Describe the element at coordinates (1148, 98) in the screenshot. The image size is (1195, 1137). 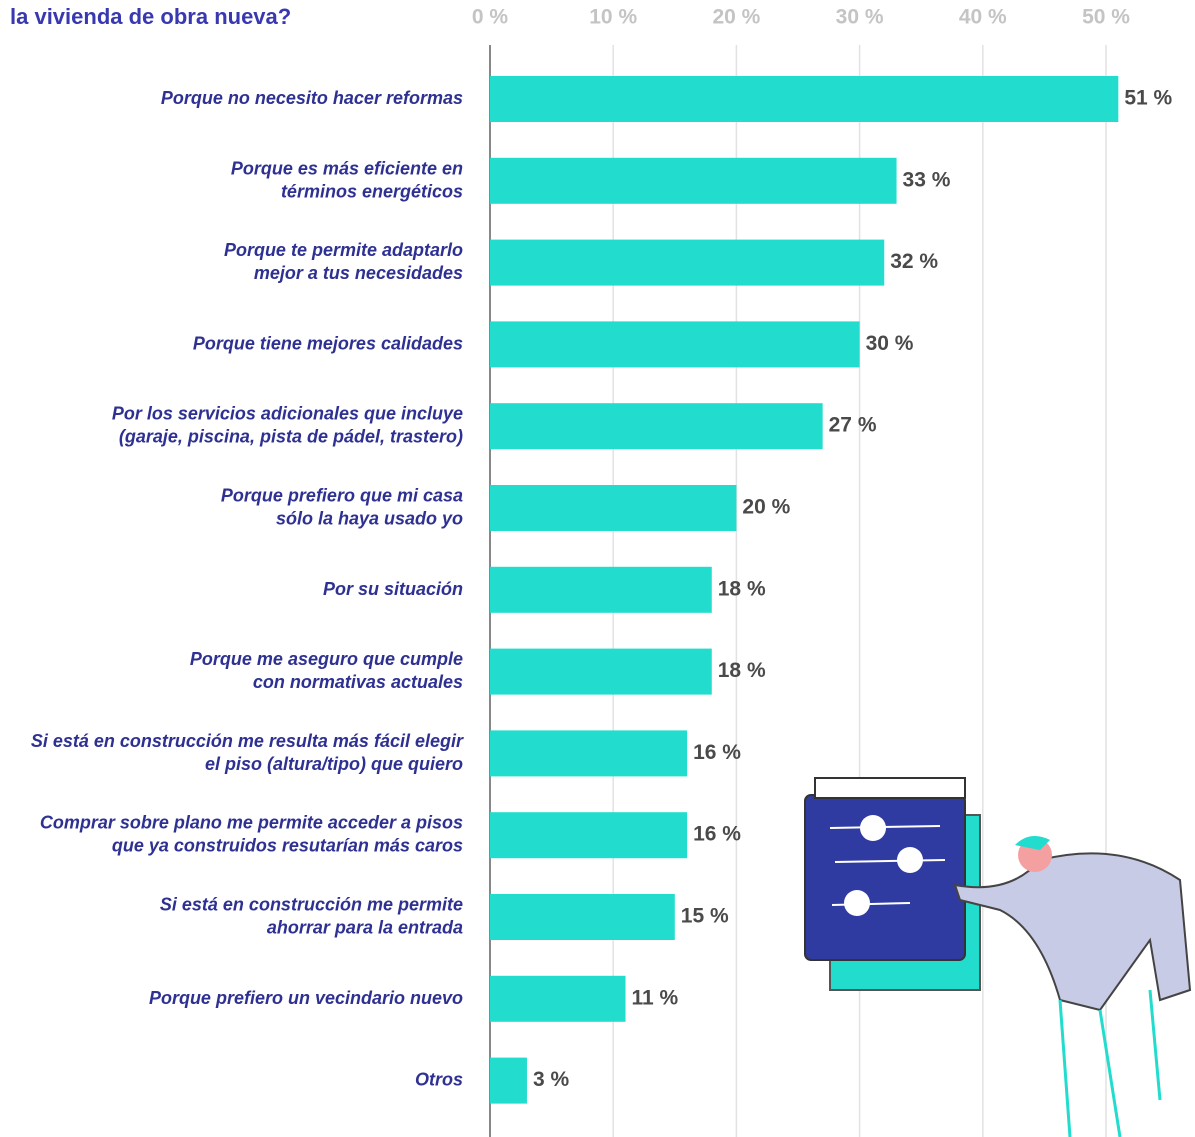
I see `value-label: 51 %` at that location.